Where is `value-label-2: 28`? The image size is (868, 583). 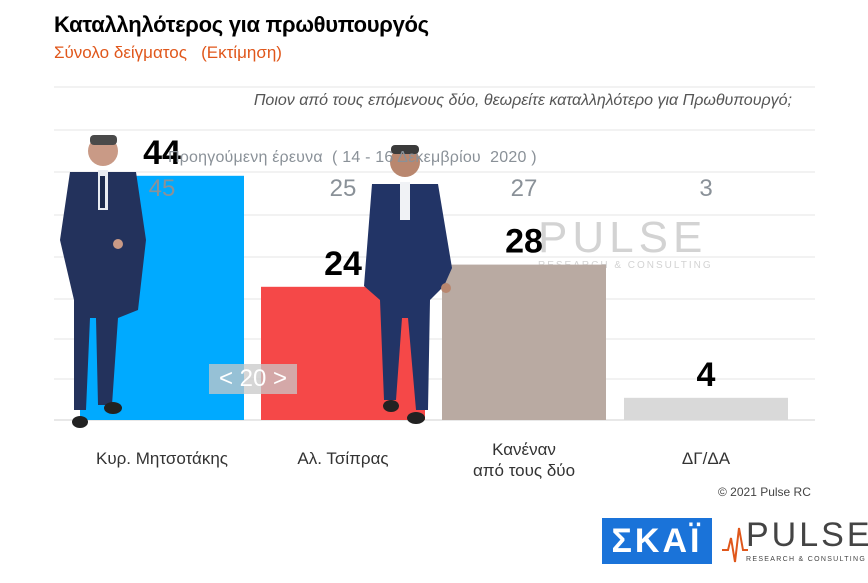
value-label-2: 28 is located at coordinates (524, 242).